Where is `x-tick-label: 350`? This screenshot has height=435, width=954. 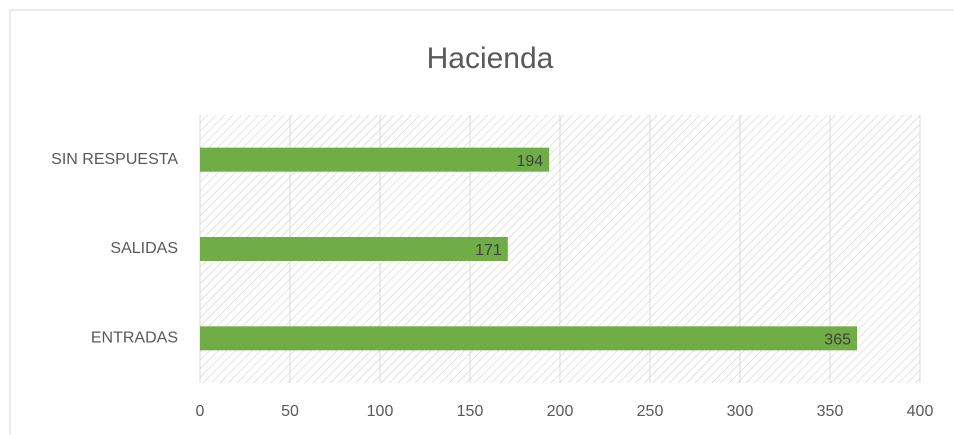
x-tick-label: 350 is located at coordinates (830, 411).